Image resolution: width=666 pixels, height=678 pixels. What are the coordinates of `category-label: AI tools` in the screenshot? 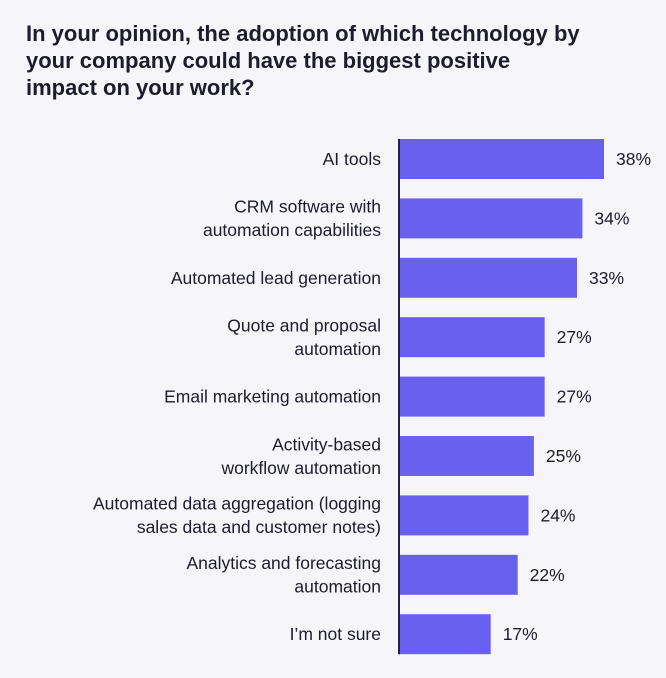 It's located at (352, 159).